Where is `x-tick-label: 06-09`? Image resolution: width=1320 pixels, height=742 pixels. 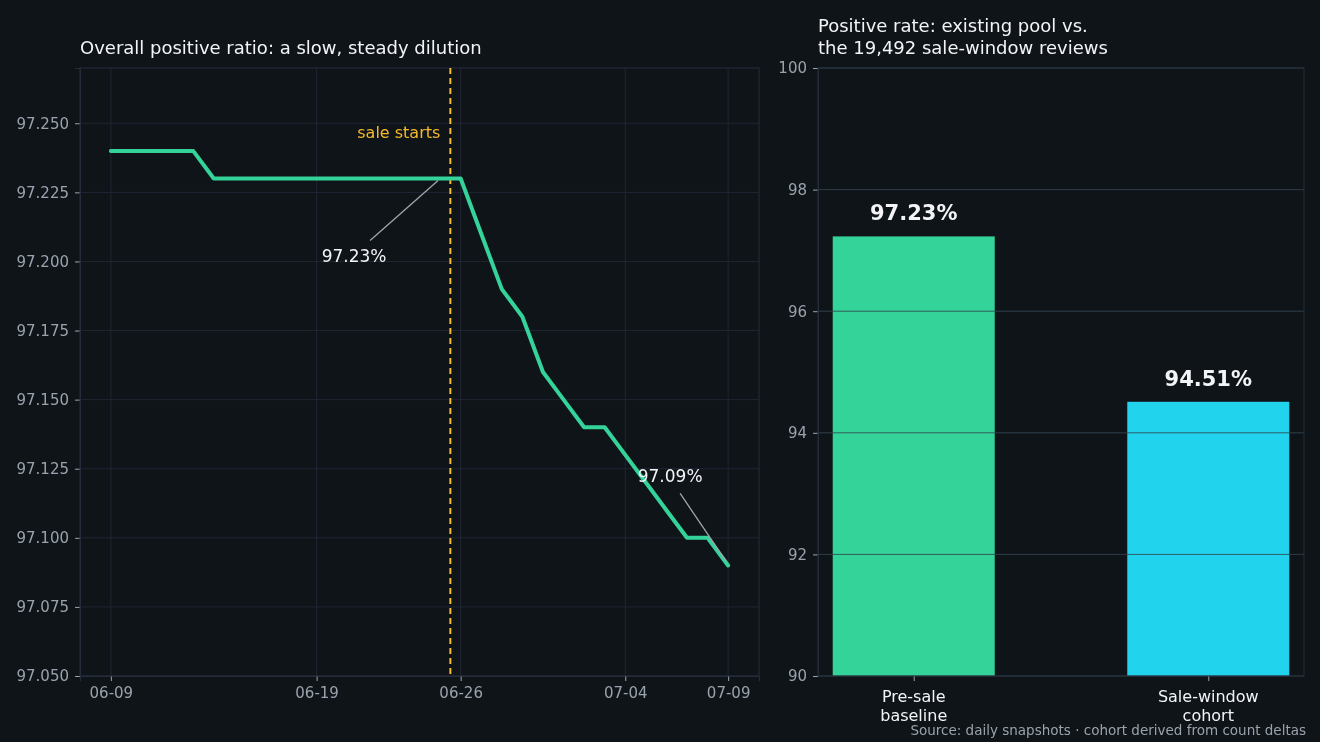 x-tick-label: 06-09 is located at coordinates (111, 692).